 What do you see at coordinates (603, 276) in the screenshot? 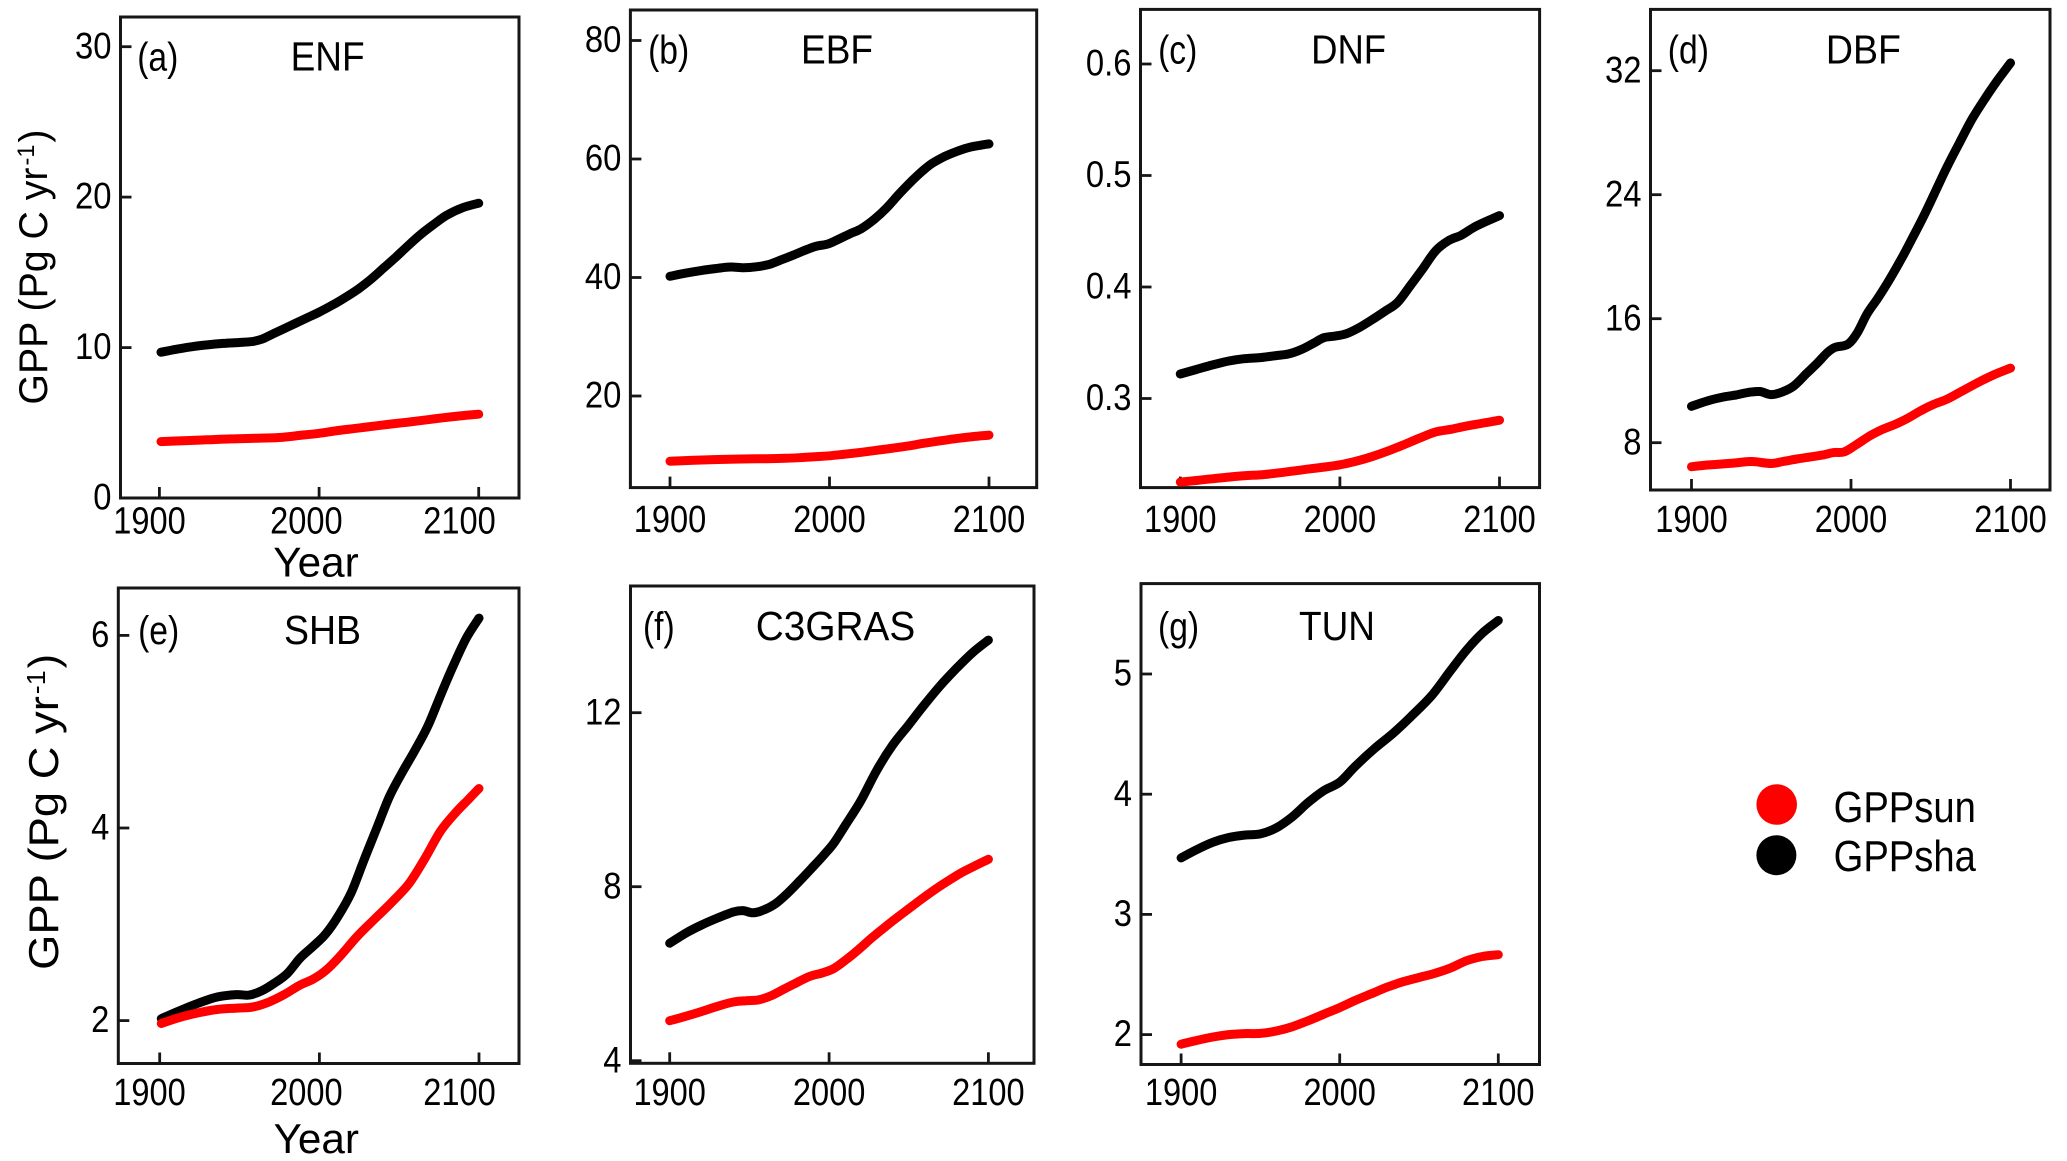
I see `svg-text: 40` at bounding box center [603, 276].